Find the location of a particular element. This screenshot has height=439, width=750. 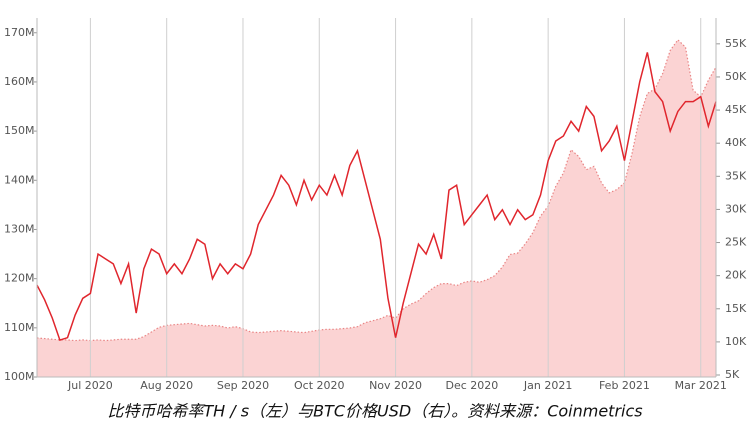

y-tick-label: 110M is located at coordinates (19, 327).